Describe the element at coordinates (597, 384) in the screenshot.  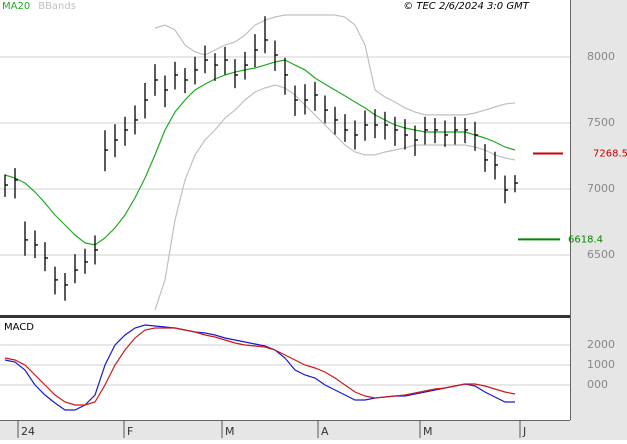
I see `y-tick-label: 000` at that location.